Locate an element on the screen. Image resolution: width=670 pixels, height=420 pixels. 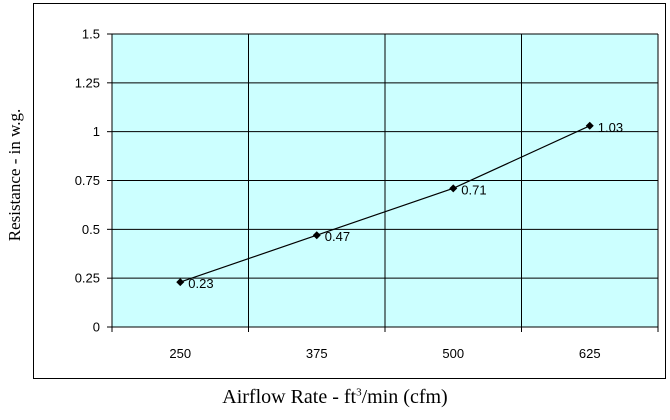
y-axis-title: Resistance - in w.g. is located at coordinates (14, 175).